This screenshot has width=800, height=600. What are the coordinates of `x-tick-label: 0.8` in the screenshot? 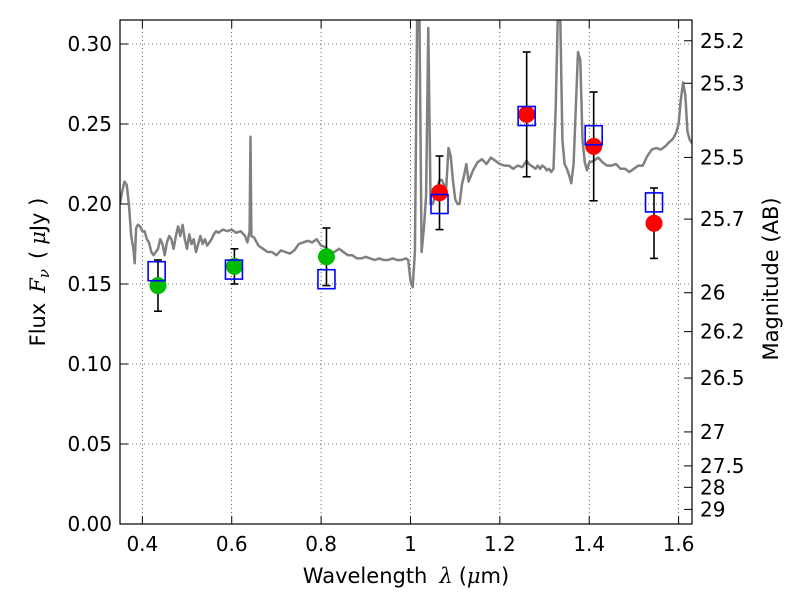 It's located at (321, 544).